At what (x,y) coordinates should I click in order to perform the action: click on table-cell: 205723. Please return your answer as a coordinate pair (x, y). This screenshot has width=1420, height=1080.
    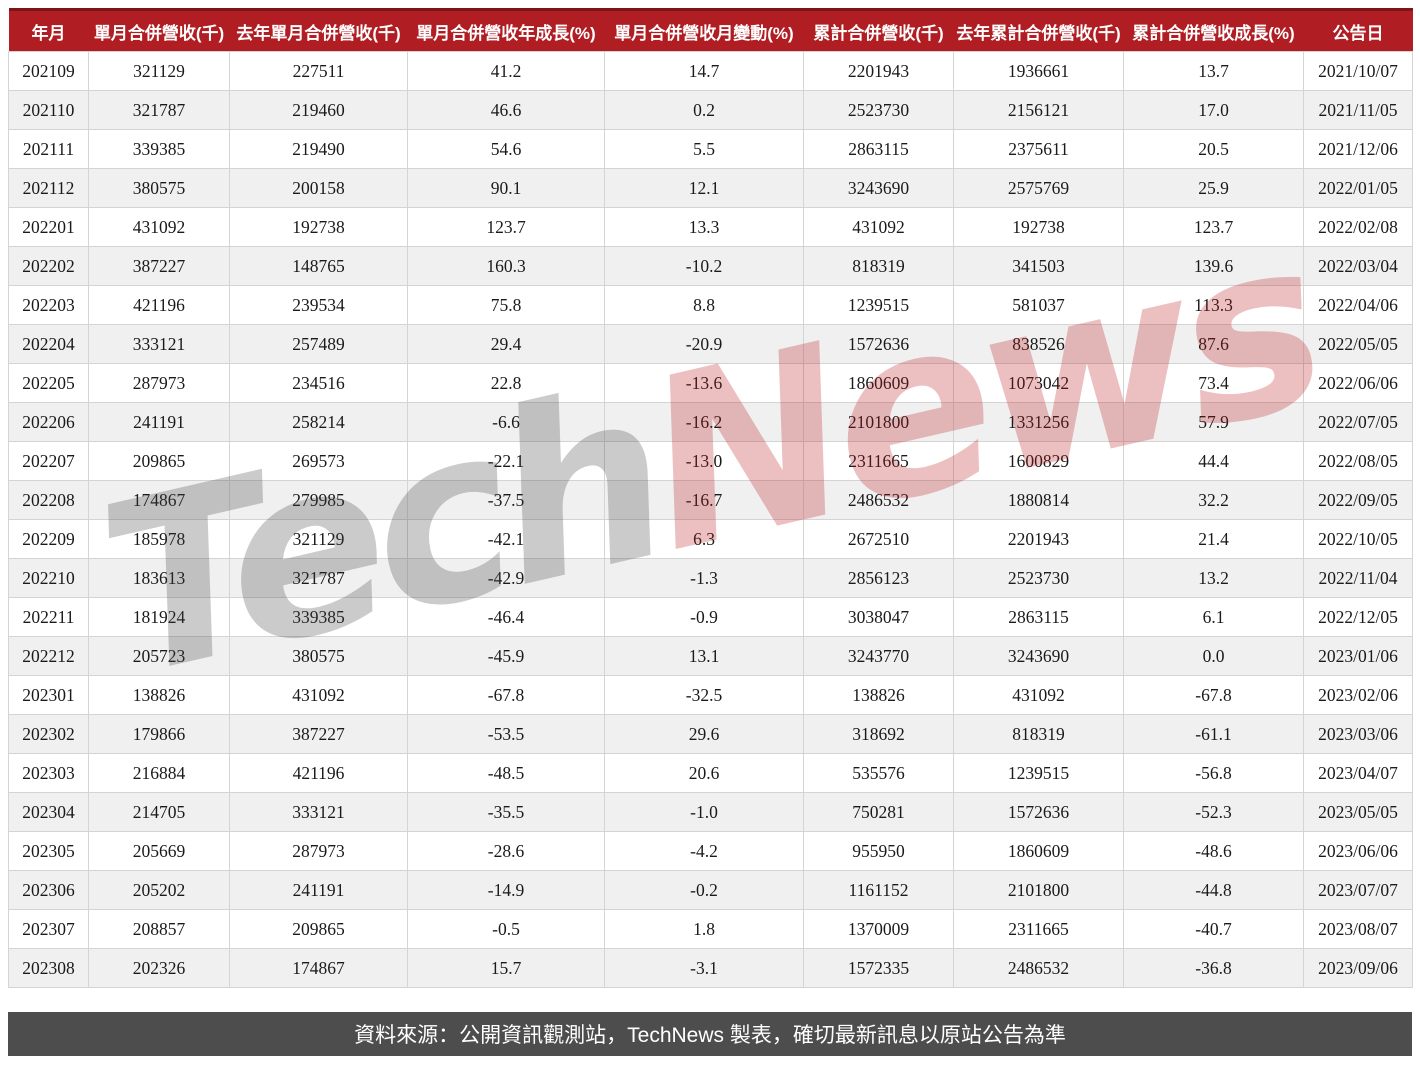
    Looking at the image, I should click on (159, 656).